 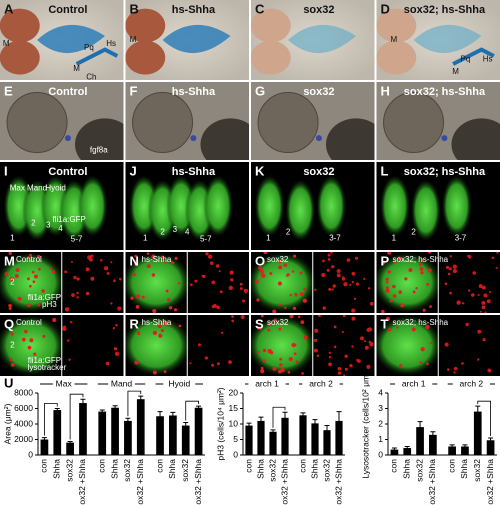 What do you see at coordinates (269, 206) in the screenshot?
I see `arch` at bounding box center [269, 206].